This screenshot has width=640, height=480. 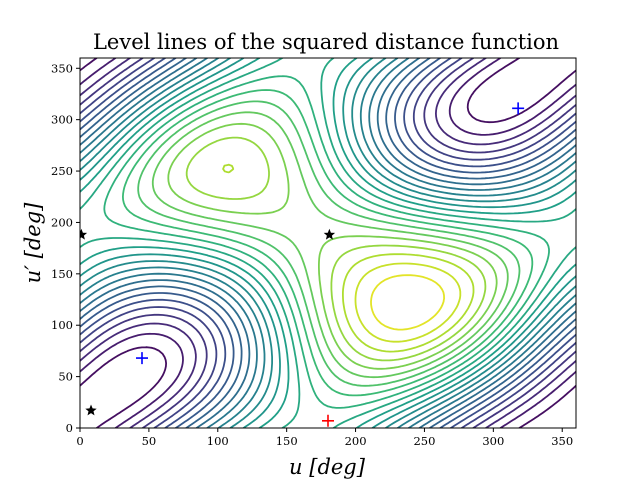 What do you see at coordinates (62, 325) in the screenshot?
I see `y-tick-label: 100` at bounding box center [62, 325].